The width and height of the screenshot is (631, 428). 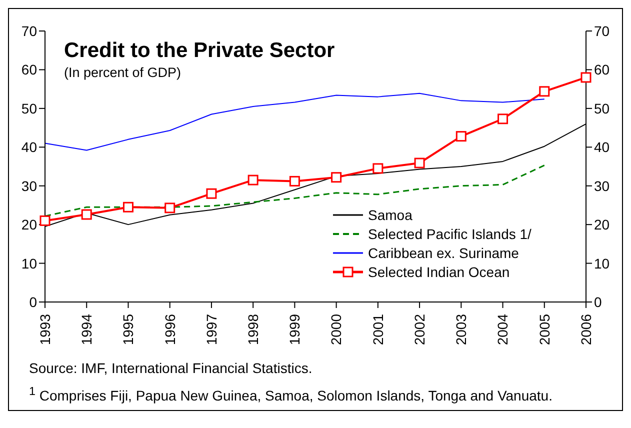 I want to click on x-tick-label: 2002, so click(x=419, y=330).